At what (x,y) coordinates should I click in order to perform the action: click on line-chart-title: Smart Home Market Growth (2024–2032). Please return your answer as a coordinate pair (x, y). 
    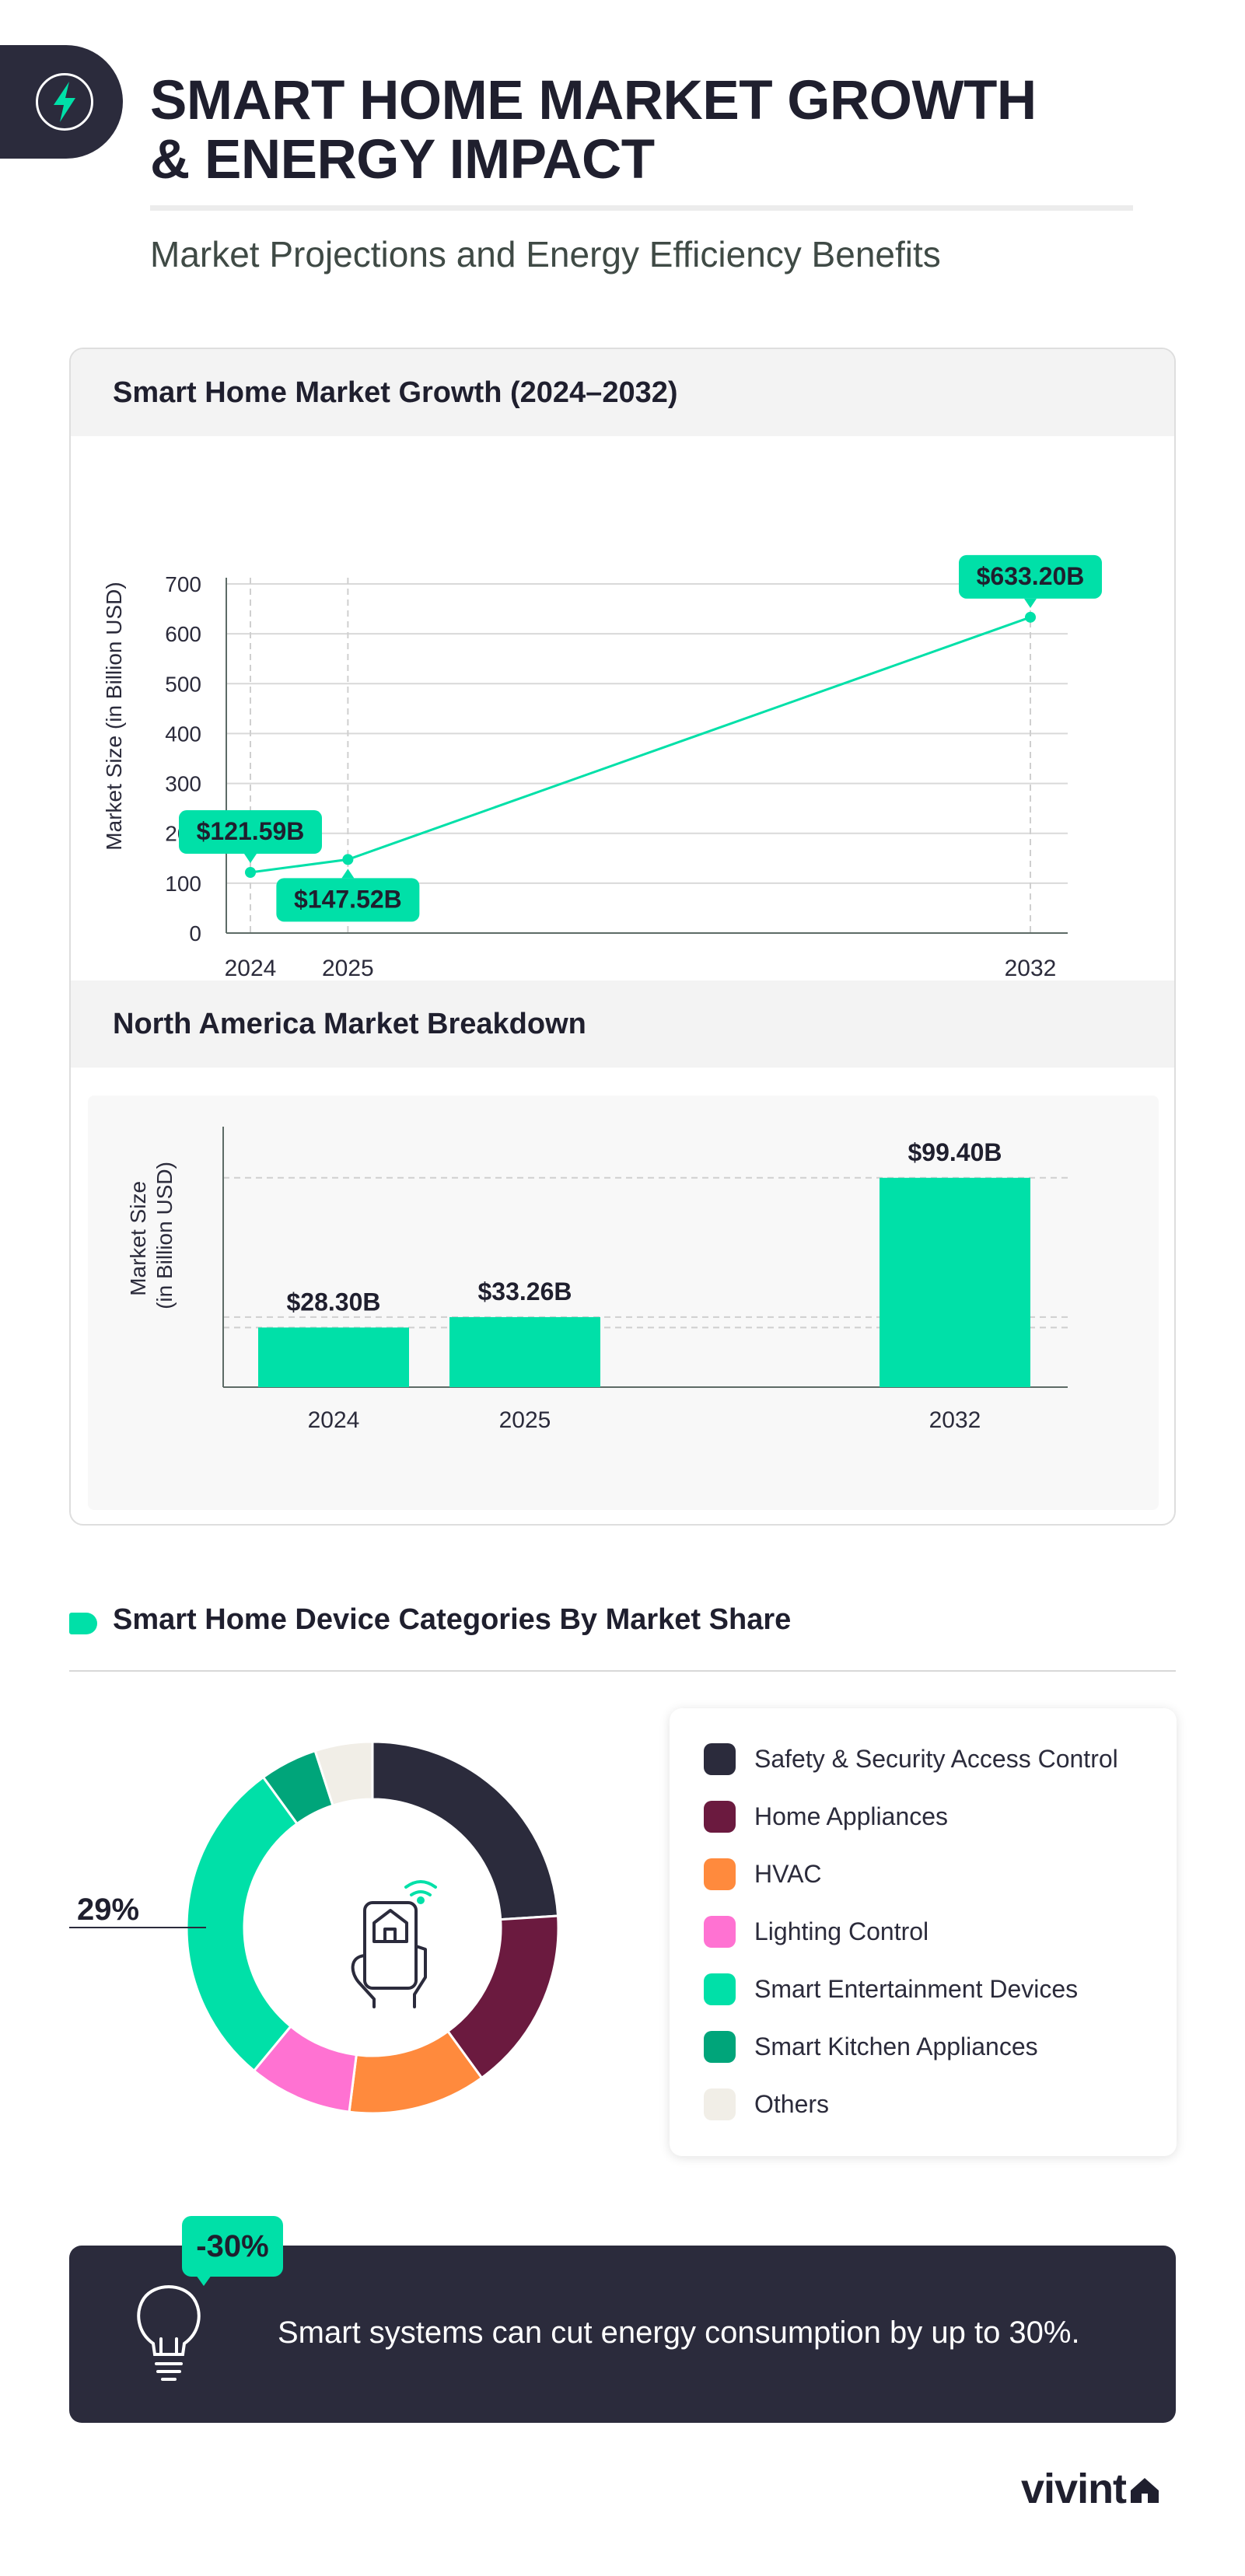
    Looking at the image, I should click on (396, 392).